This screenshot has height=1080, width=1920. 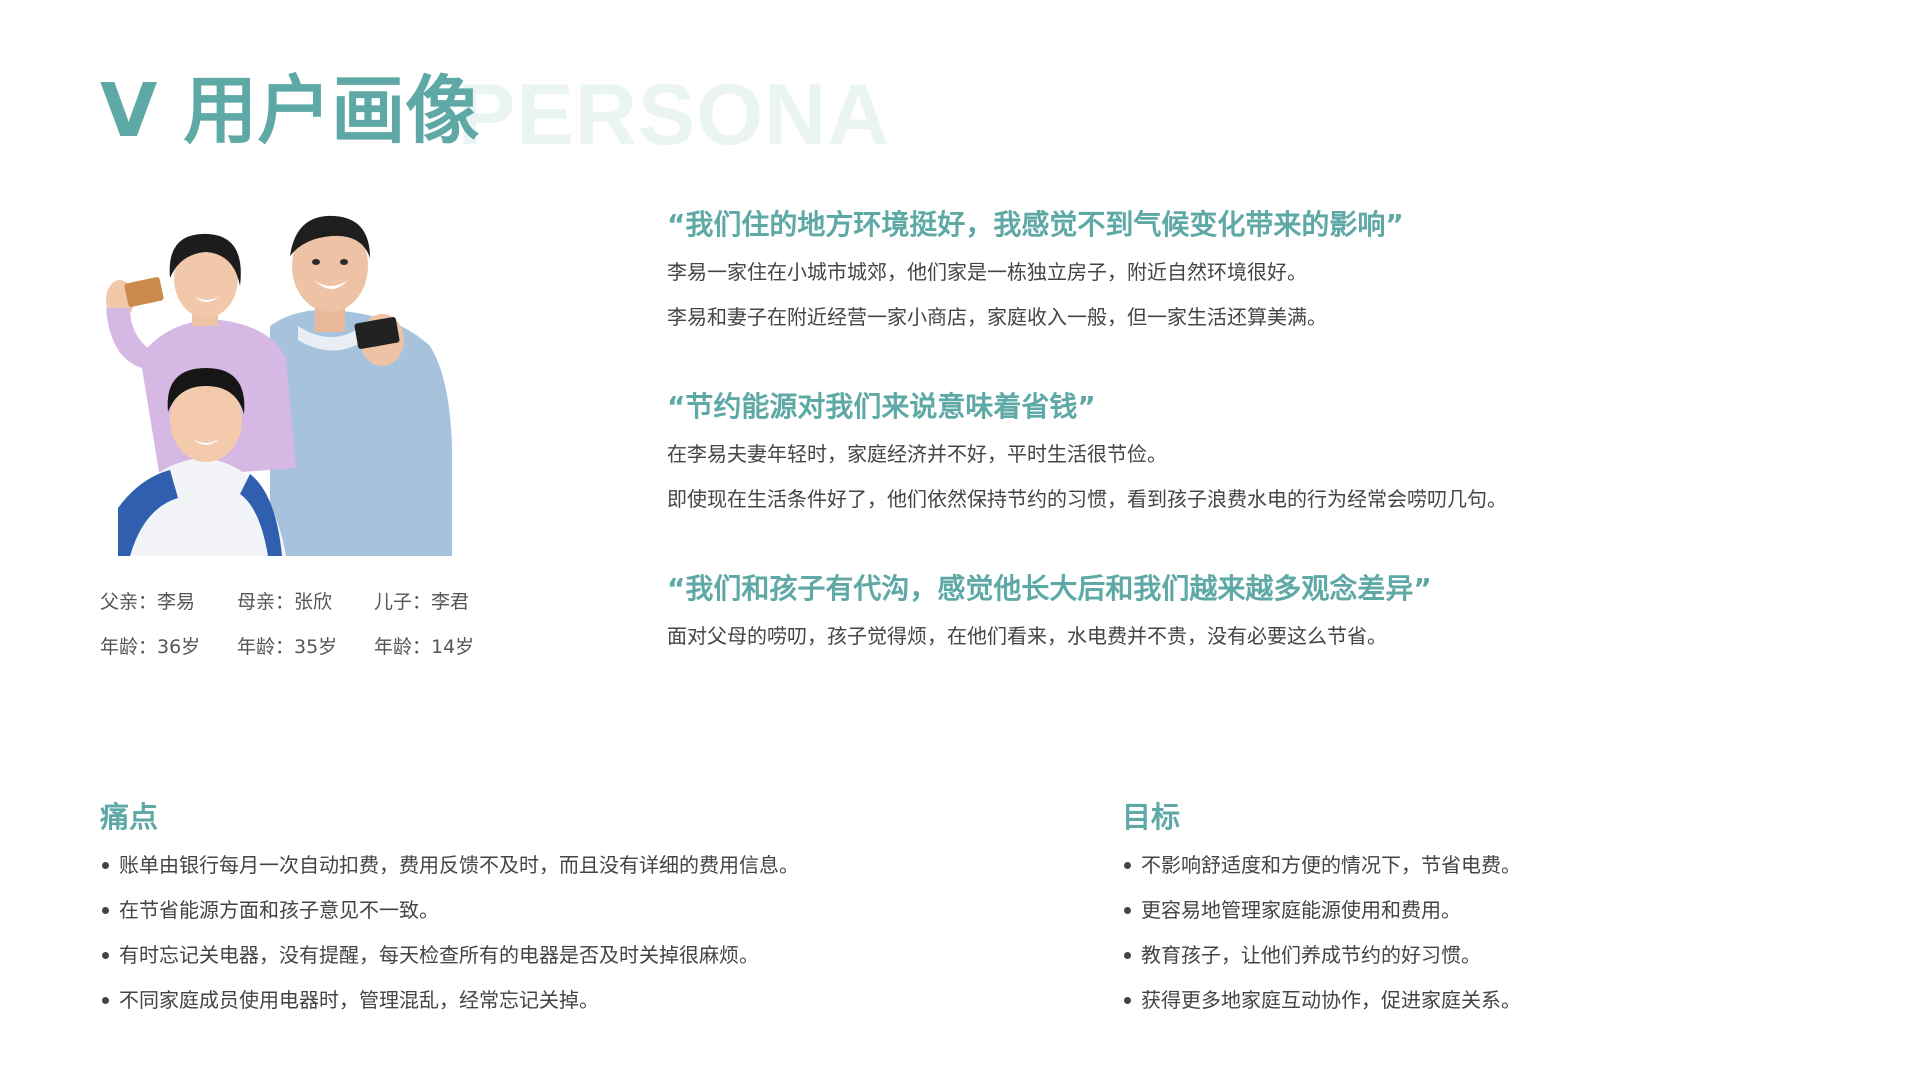 What do you see at coordinates (150, 647) in the screenshot?
I see `father-age: 年龄：36岁` at bounding box center [150, 647].